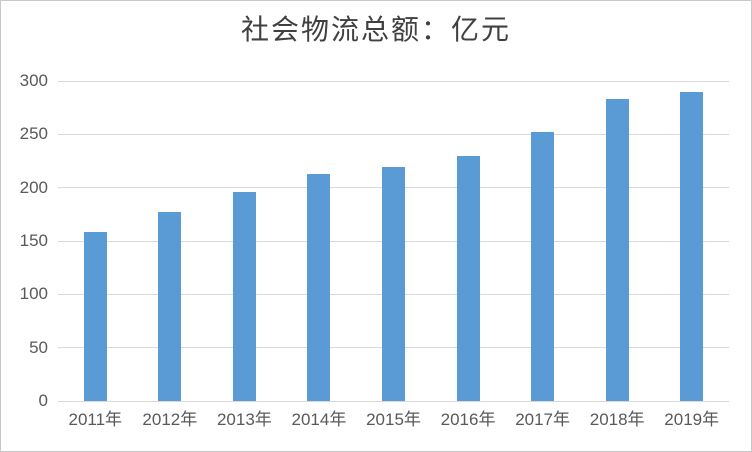 The image size is (752, 452). Describe the element at coordinates (692, 419) in the screenshot. I see `x-tick-label: 2019年` at that location.